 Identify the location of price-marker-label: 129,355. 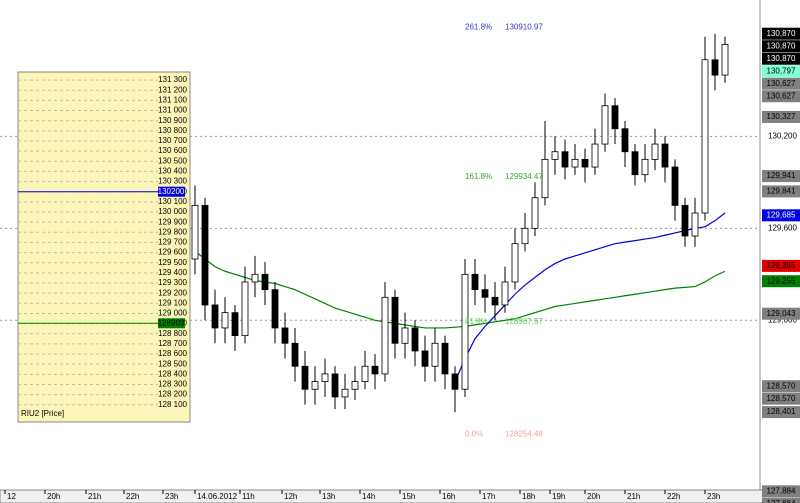
(781, 265).